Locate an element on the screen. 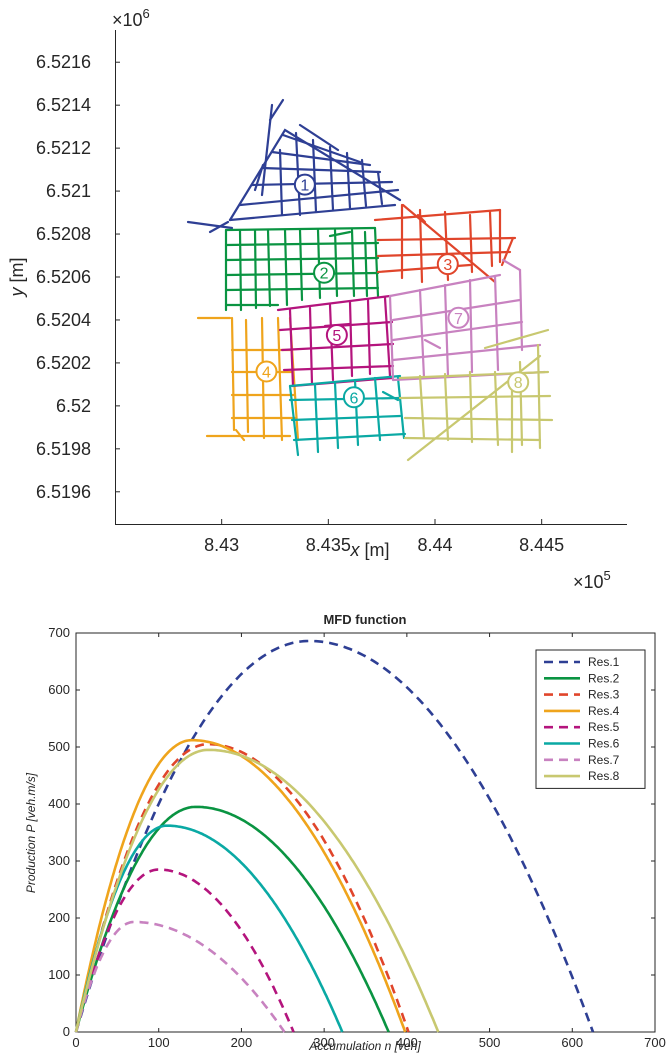  legend-box is located at coordinates (590, 719).